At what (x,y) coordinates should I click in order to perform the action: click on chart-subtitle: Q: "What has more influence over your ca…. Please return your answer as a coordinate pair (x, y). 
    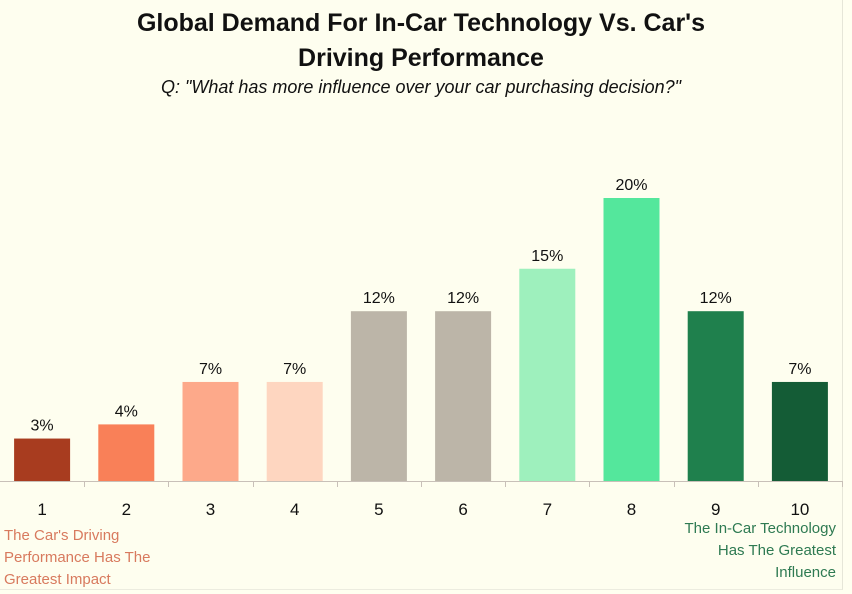
    Looking at the image, I should click on (421, 87).